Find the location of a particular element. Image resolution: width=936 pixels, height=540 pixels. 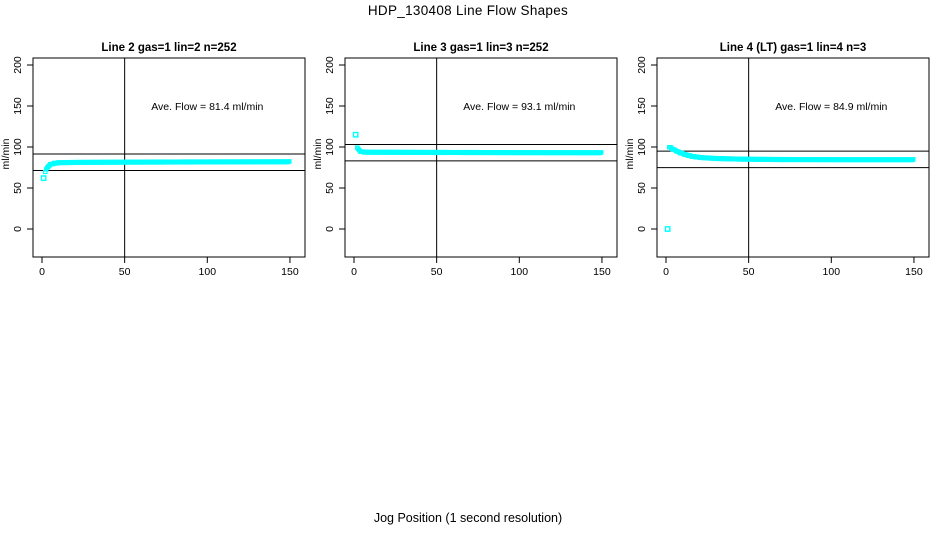

panel-title: Line 4 (LT) gas=1 lin=4 n=3 is located at coordinates (793, 48).